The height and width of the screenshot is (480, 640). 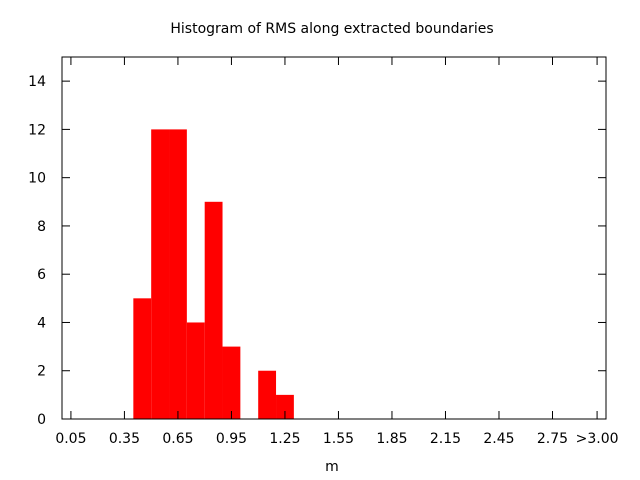 I want to click on x-tick-label: 1.55, so click(x=338, y=439).